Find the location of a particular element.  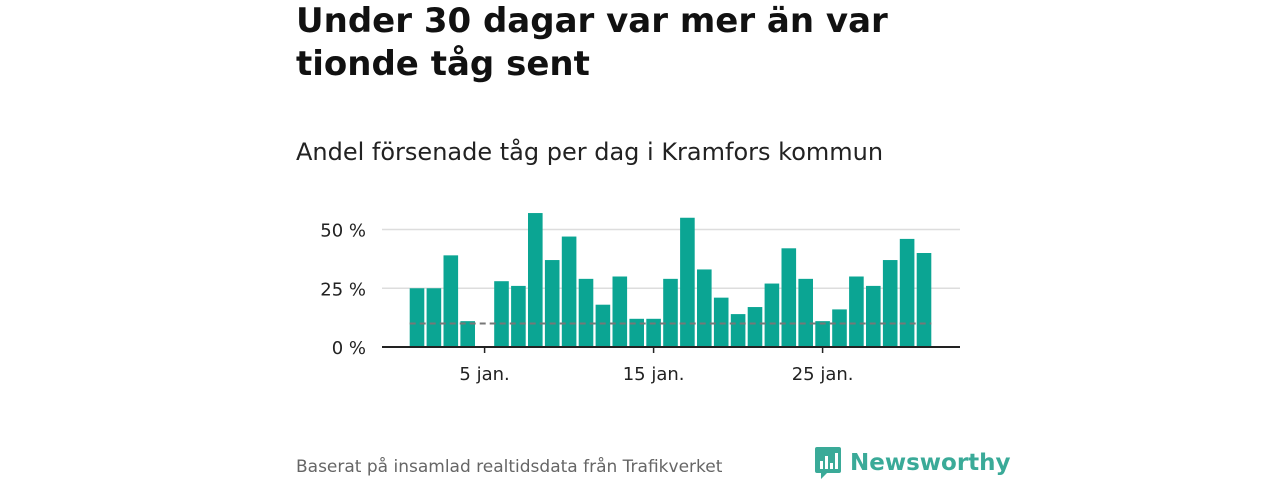

newsworthy-logo: Newsworthy is located at coordinates (912, 463).